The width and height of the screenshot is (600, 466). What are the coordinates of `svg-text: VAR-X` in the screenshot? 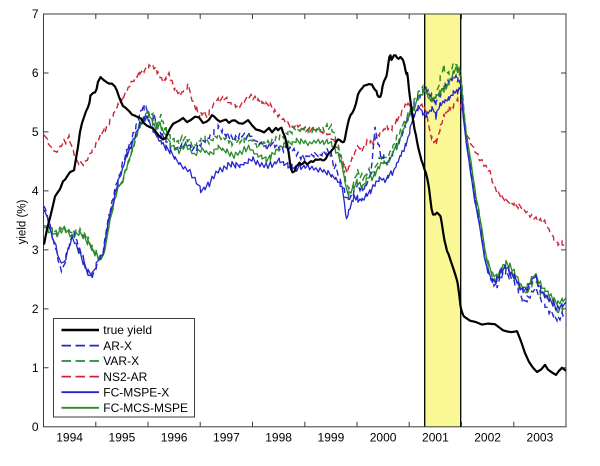 It's located at (121, 361).